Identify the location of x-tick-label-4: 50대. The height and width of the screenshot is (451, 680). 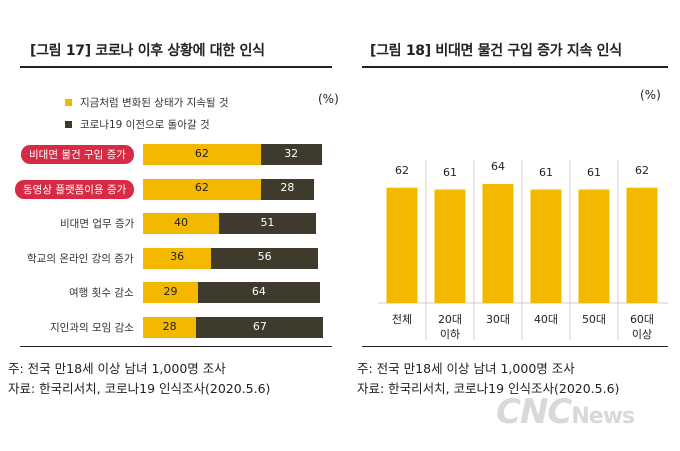
(594, 319).